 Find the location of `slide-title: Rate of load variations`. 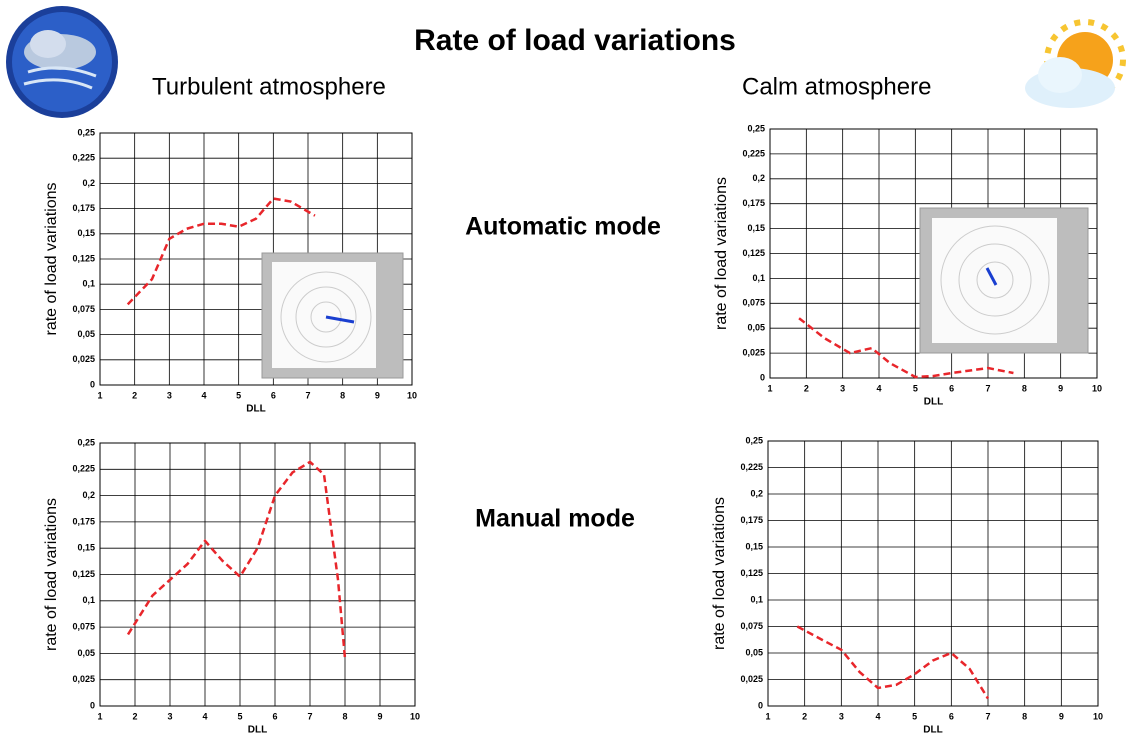

slide-title: Rate of load variations is located at coordinates (575, 40).